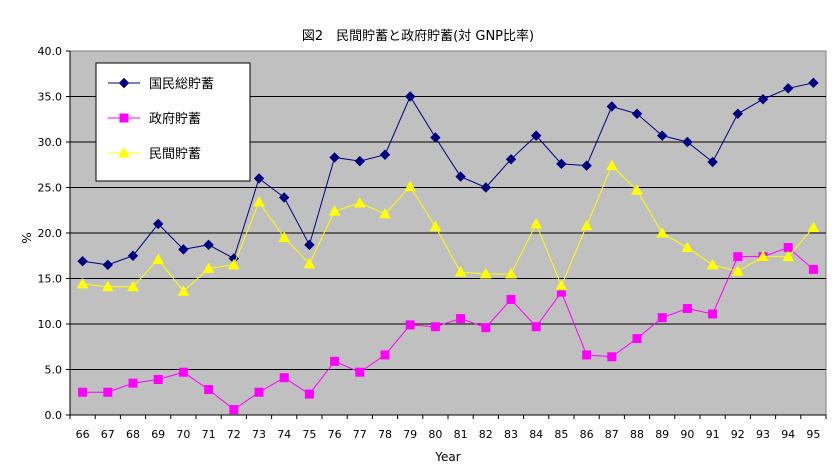  I want to click on x-tick-label: 95, so click(813, 434).